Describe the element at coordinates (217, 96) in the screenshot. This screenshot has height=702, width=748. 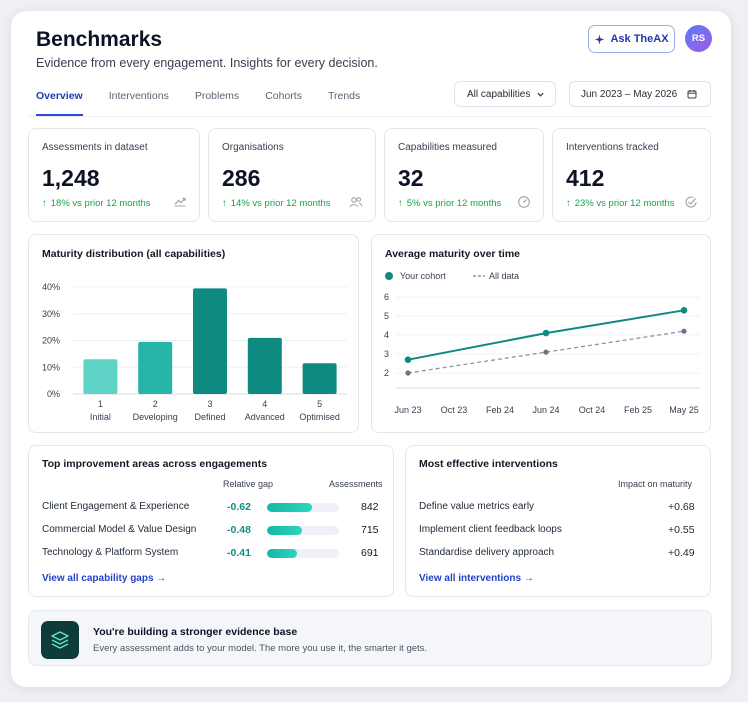
I see `tab-problems: Problems` at that location.